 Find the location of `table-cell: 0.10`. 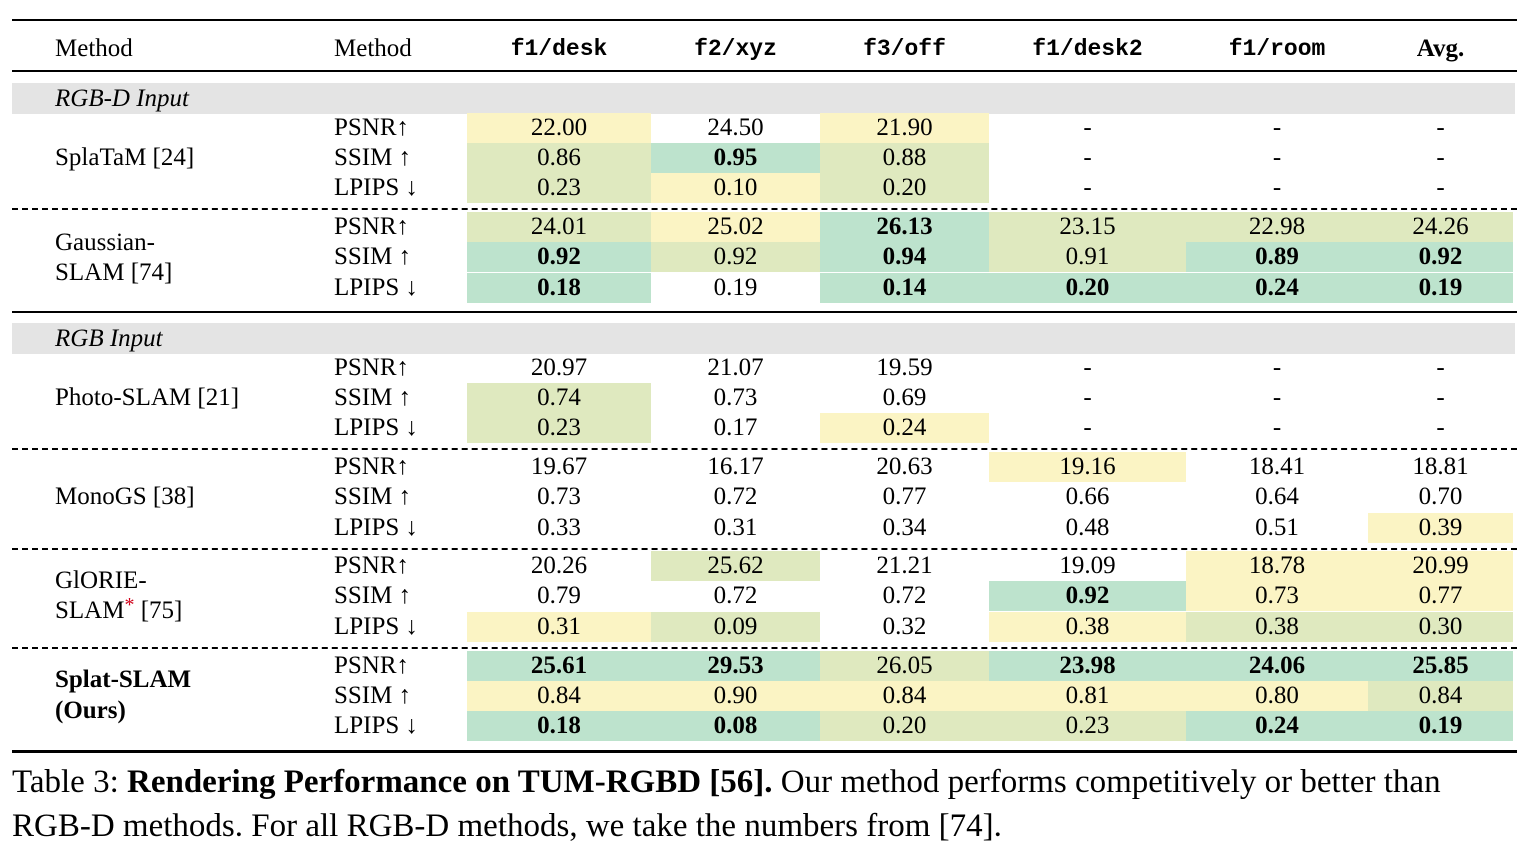

table-cell: 0.10 is located at coordinates (735, 188).